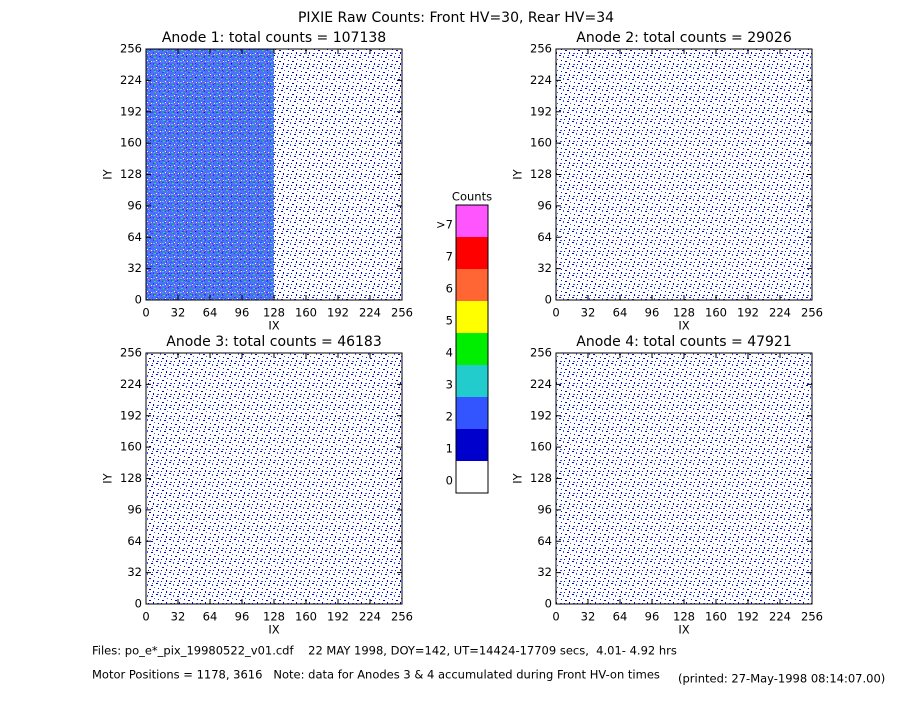 Image resolution: width=913 pixels, height=705 pixels. Describe the element at coordinates (472, 197) in the screenshot. I see `colorbar-title: Counts` at that location.